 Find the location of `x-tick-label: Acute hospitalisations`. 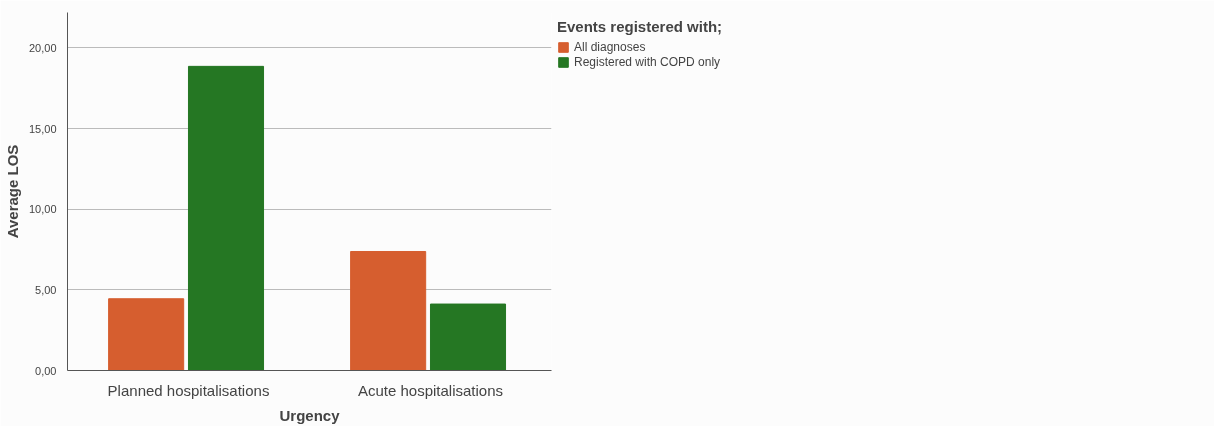

x-tick-label: Acute hospitalisations is located at coordinates (430, 390).